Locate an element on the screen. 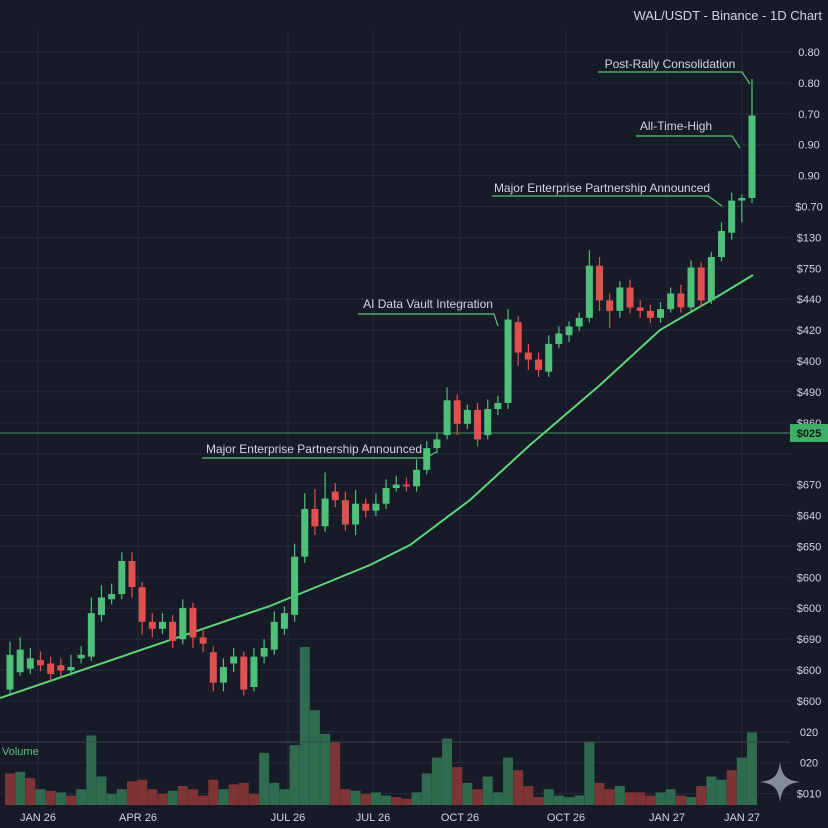 Image resolution: width=828 pixels, height=828 pixels. time-axis-label: JUL 26 is located at coordinates (373, 818).